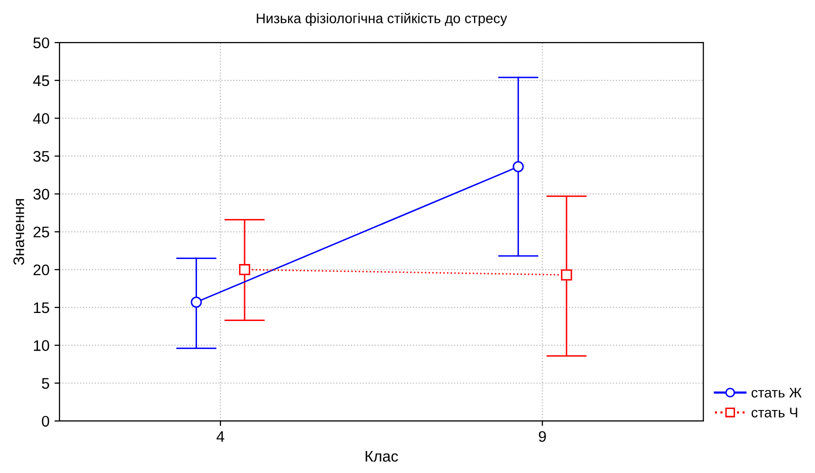 This screenshot has width=815, height=473. What do you see at coordinates (42, 308) in the screenshot?
I see `y-tick-label: 15` at bounding box center [42, 308].